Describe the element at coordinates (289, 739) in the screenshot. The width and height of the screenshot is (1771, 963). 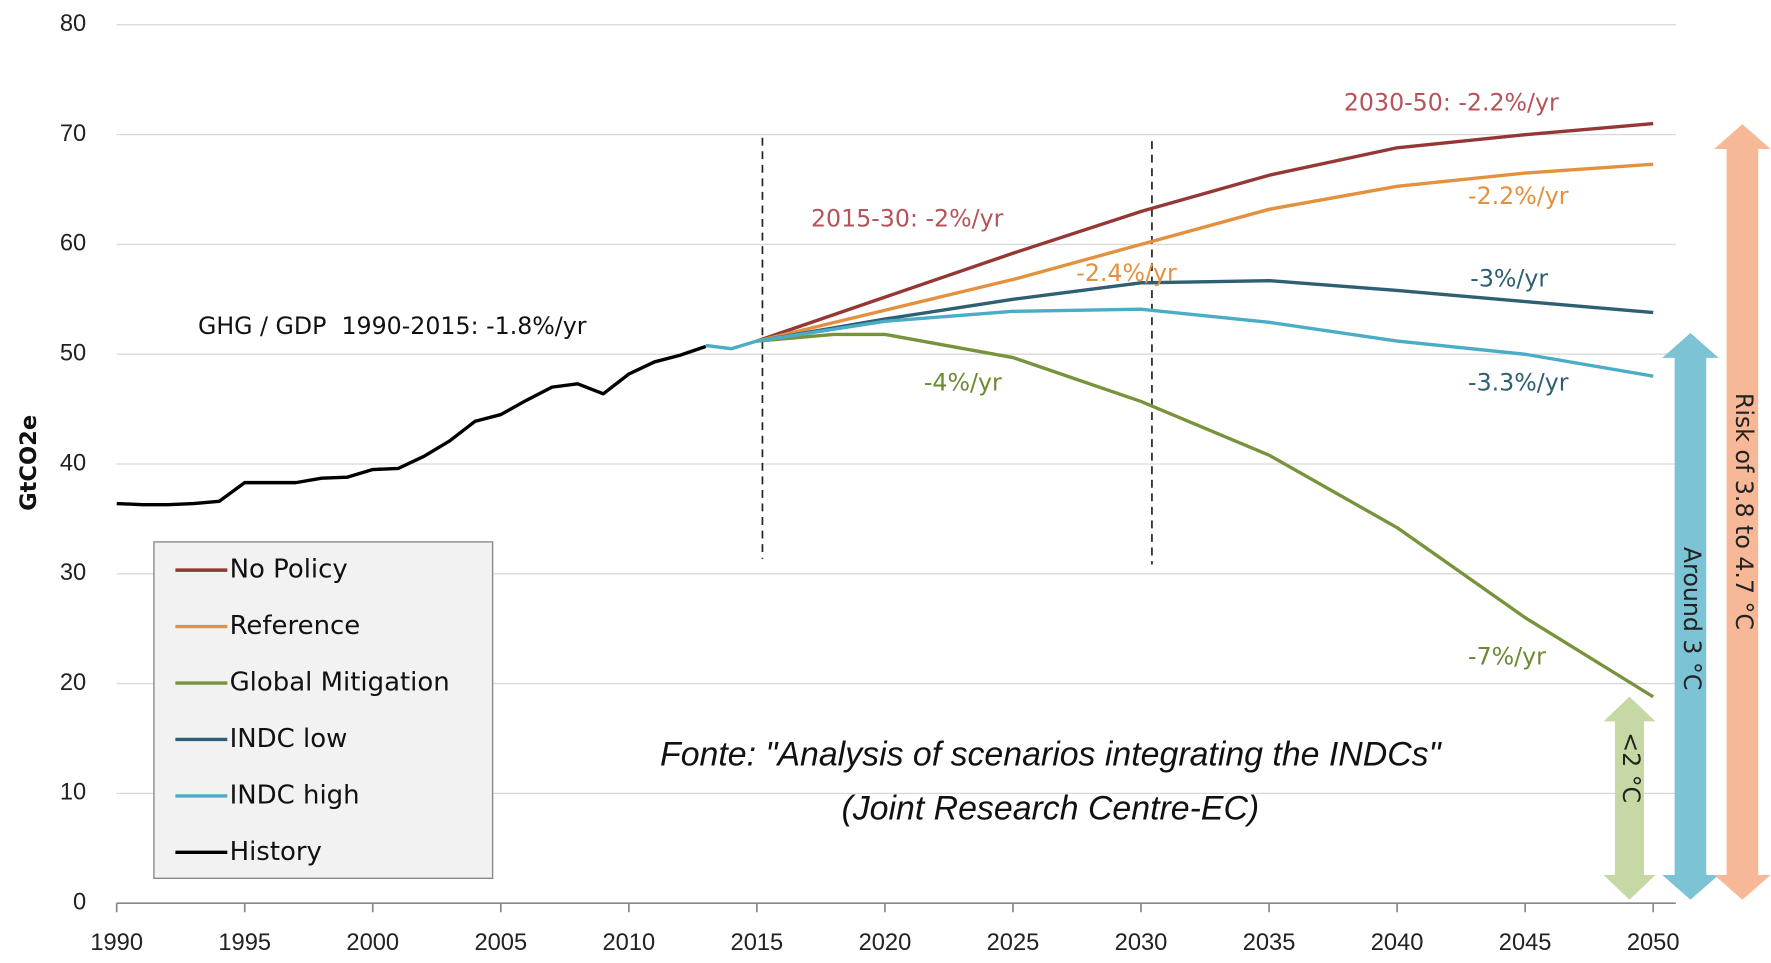
I see `legend-label: INDC low` at that location.